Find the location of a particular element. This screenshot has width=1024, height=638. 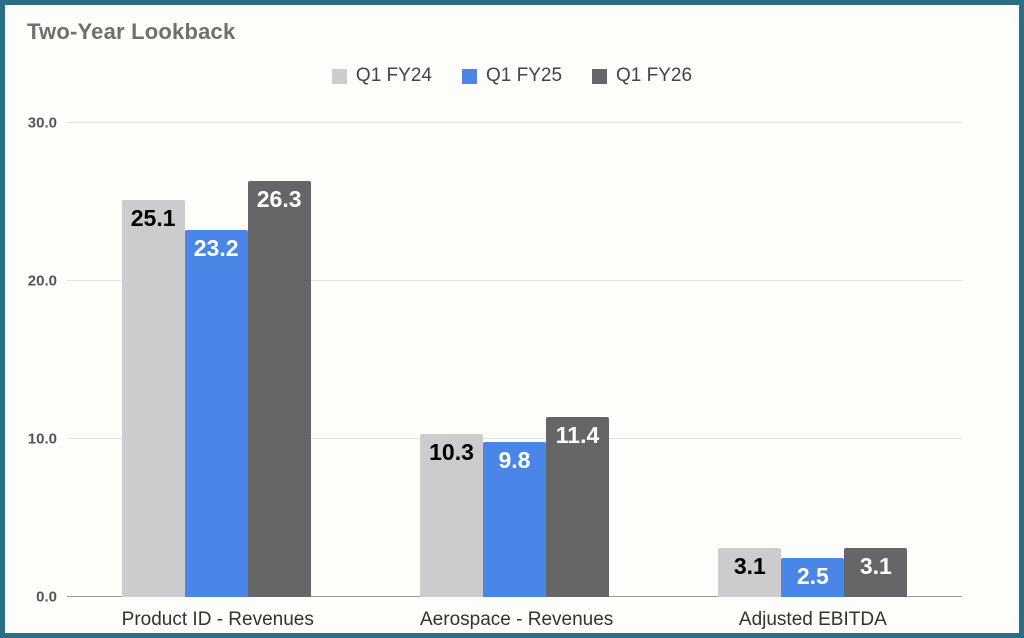

legend-item-q1-fy25: Q1 FY25 is located at coordinates (512, 76).